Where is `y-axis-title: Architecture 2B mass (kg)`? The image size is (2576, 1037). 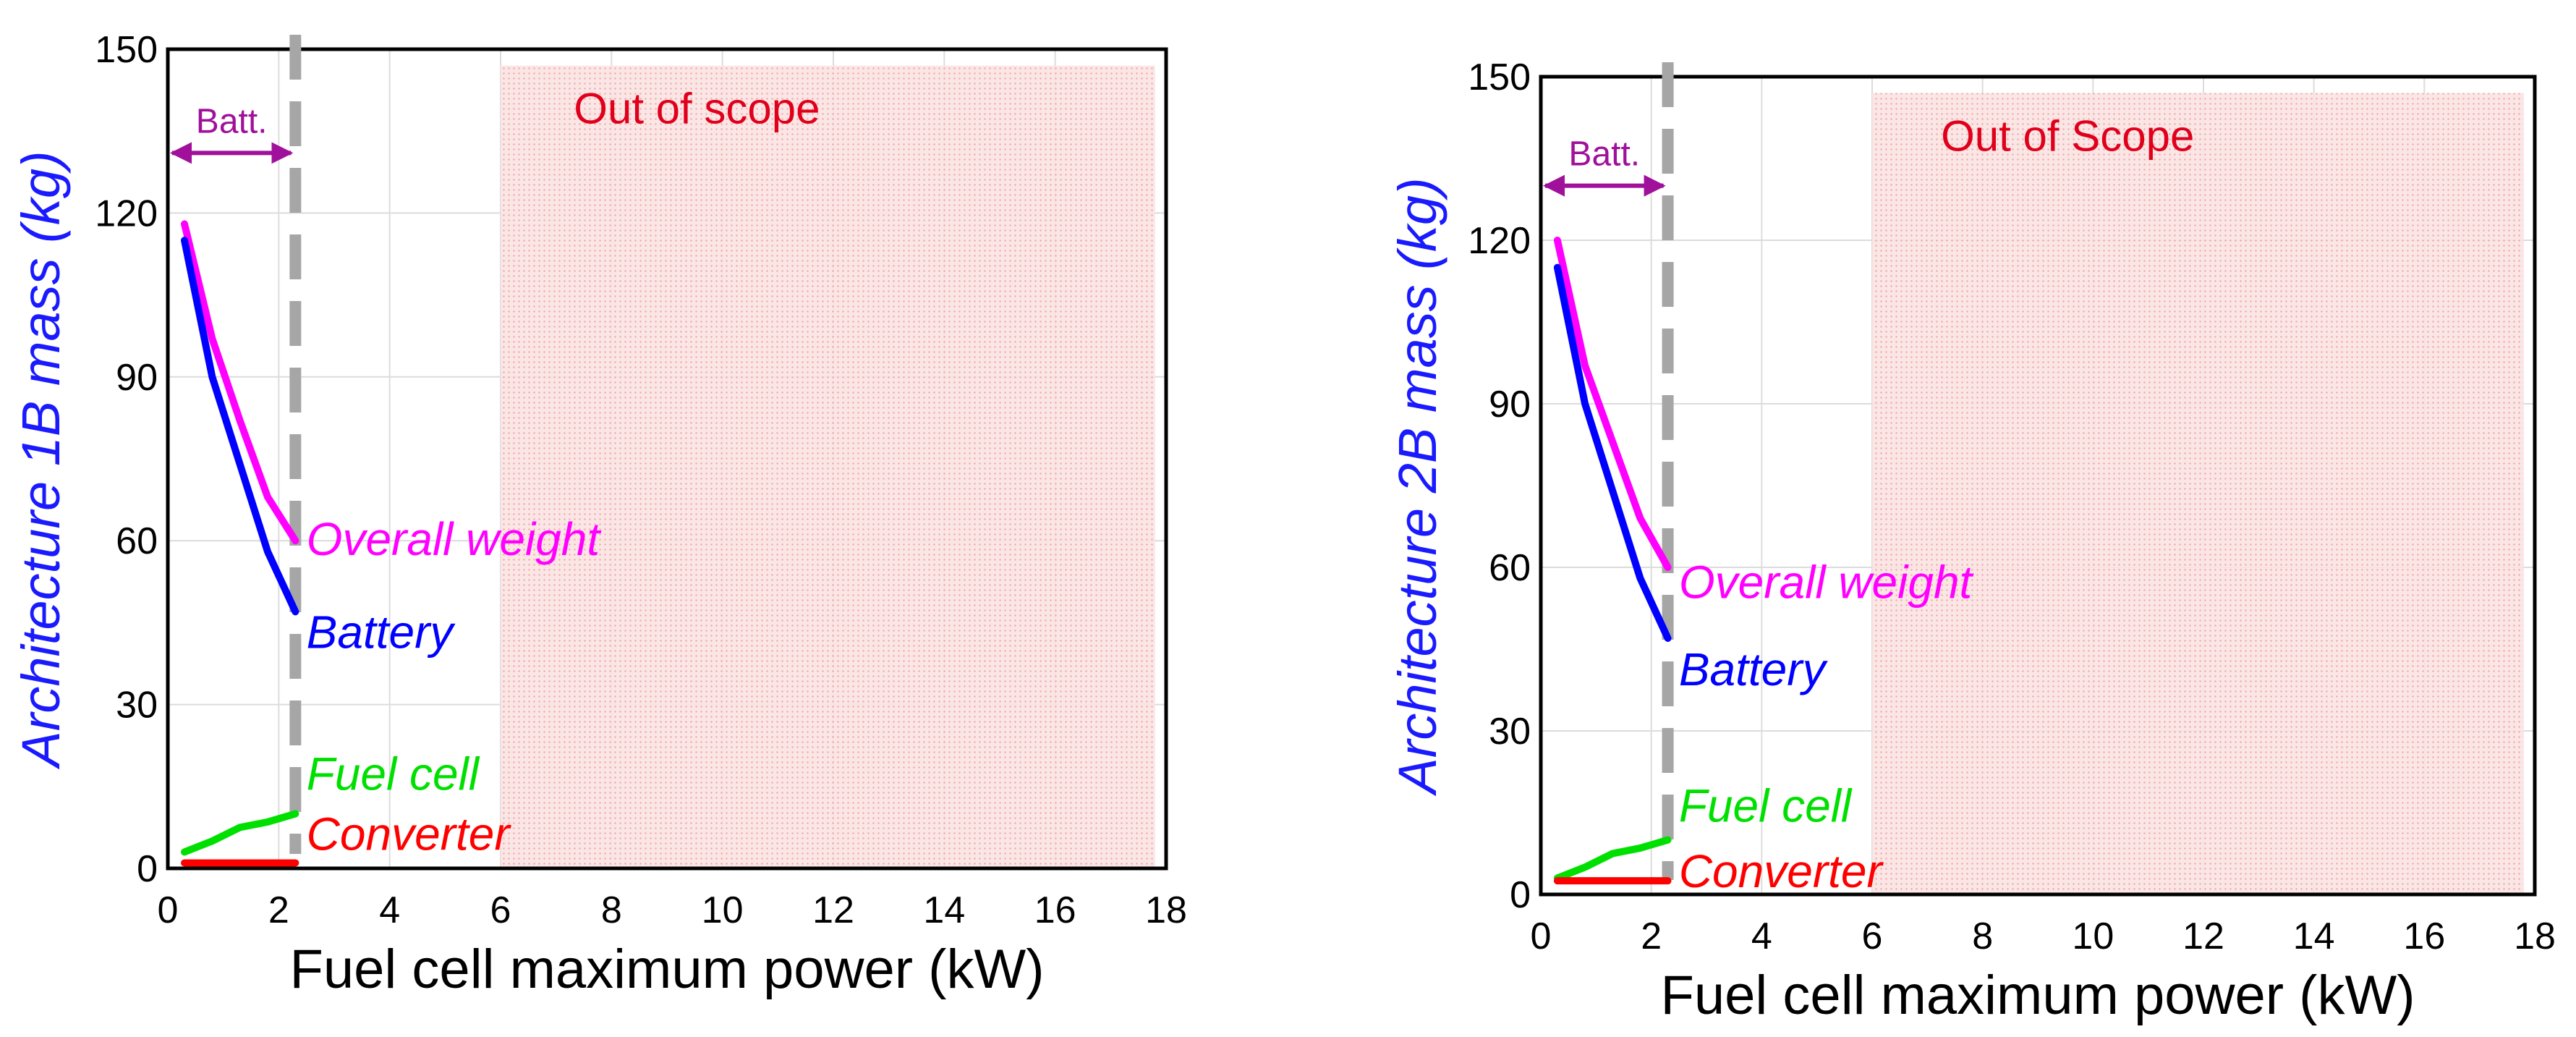 y-axis-title: Architecture 2B mass (kg) is located at coordinates (1417, 486).